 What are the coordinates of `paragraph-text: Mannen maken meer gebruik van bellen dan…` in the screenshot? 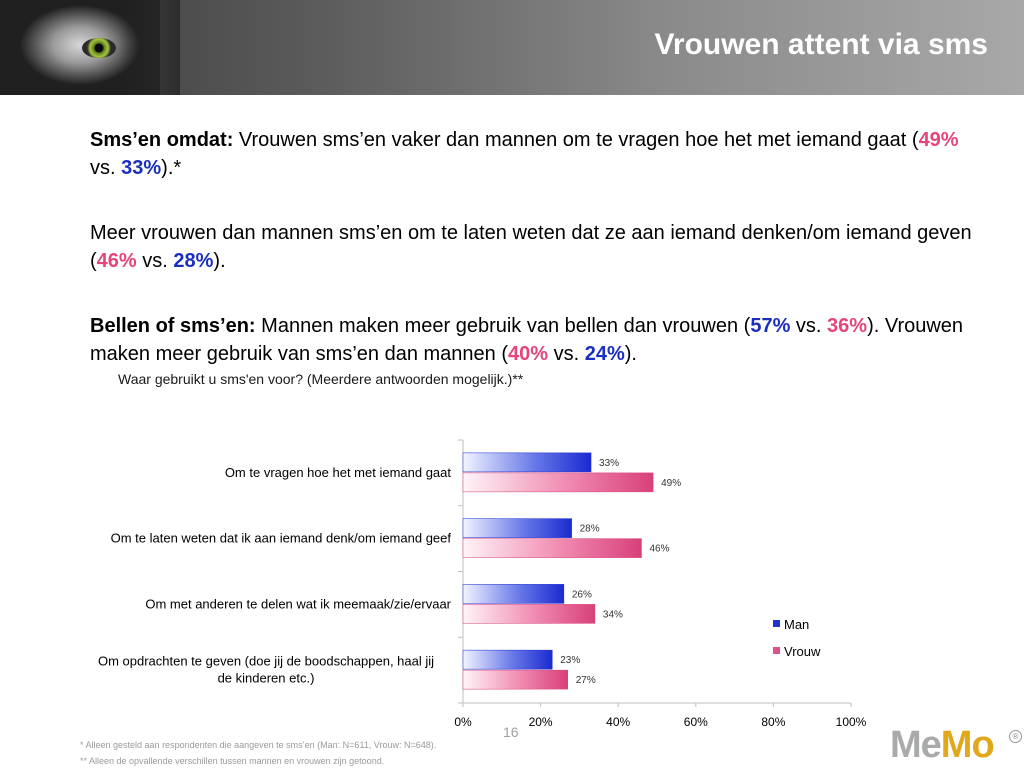 It's located at (503, 326).